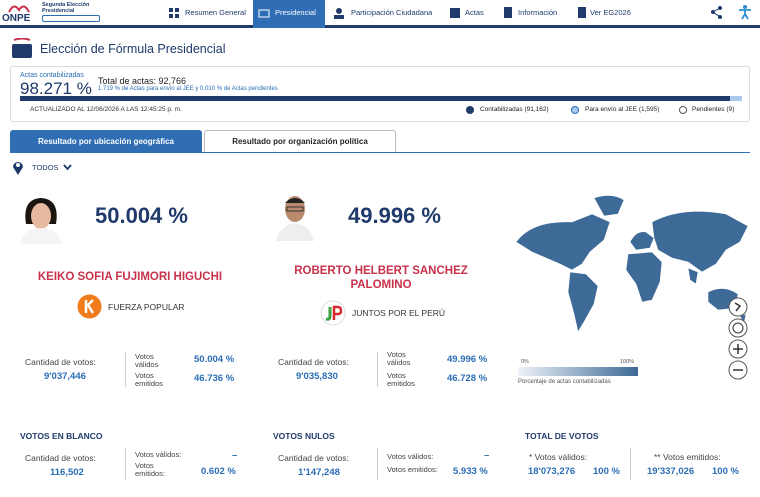 The width and height of the screenshot is (760, 497). What do you see at coordinates (67, 167) in the screenshot?
I see `chevron` at bounding box center [67, 167].